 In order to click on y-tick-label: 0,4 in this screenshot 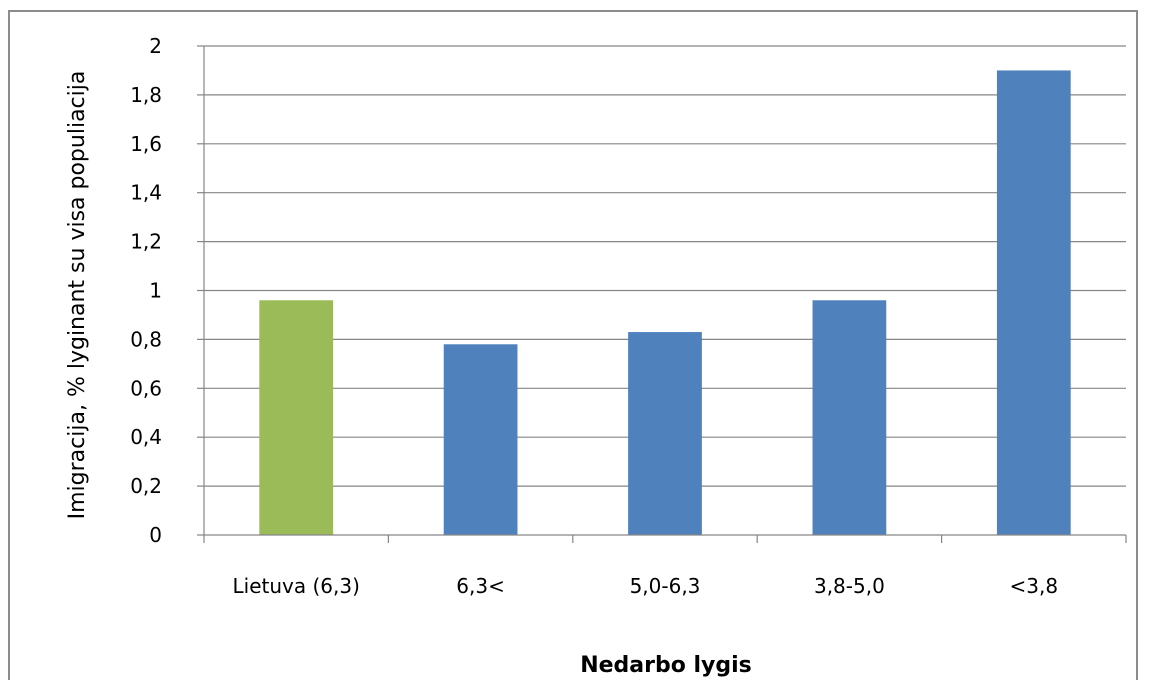, I will do `click(146, 437)`.